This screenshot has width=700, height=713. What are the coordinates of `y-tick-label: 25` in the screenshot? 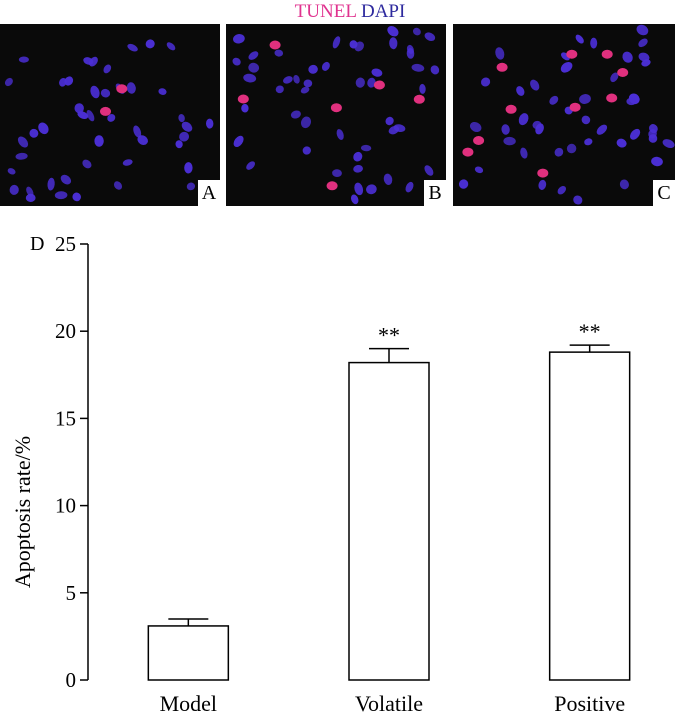 It's located at (65, 244).